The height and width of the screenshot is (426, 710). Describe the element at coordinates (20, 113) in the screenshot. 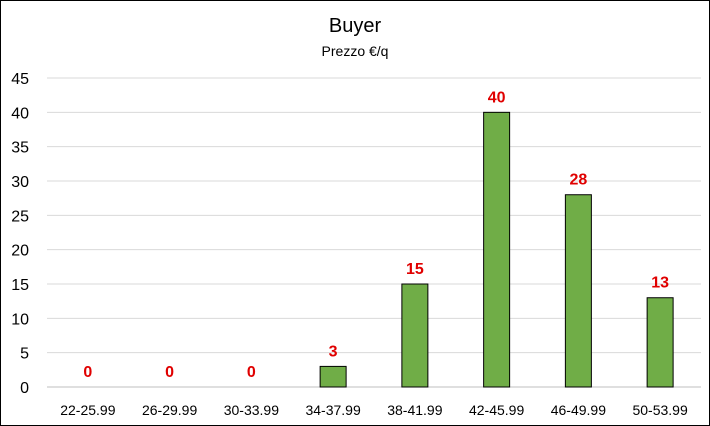

I see `y-tick-label: 40` at that location.